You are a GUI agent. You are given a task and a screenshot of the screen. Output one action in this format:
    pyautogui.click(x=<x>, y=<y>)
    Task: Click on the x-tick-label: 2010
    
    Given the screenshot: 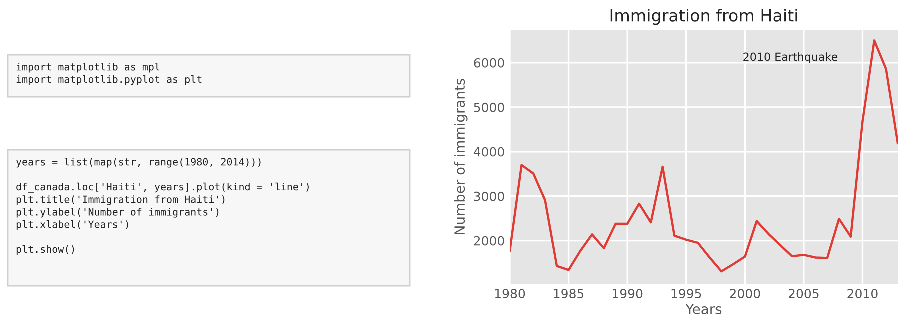 What is the action you would take?
    pyautogui.click(x=863, y=294)
    